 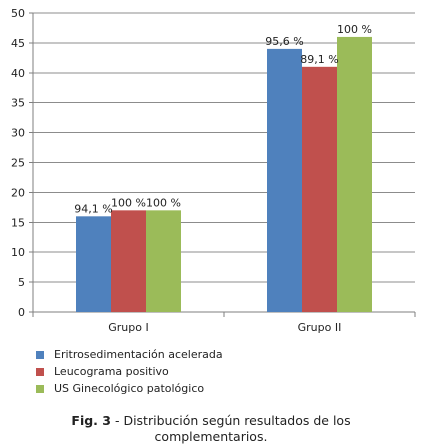 What do you see at coordinates (224, 323) in the screenshot?
I see `x-axis: Grupo I Grupo II` at bounding box center [224, 323].